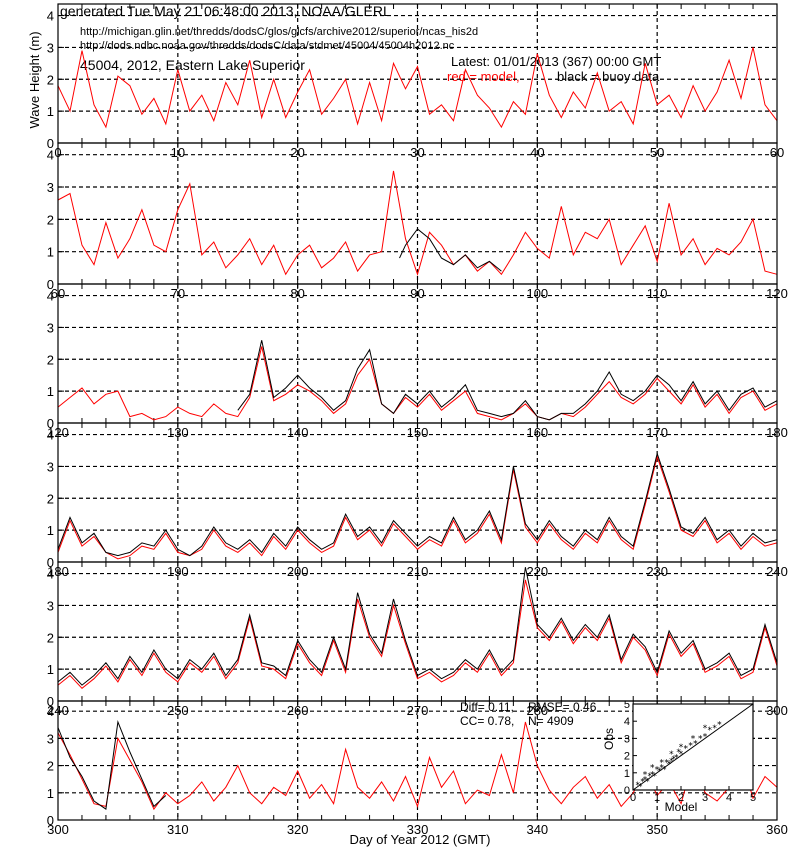 Image resolution: width=800 pixels, height=851 pixels. What do you see at coordinates (537, 829) in the screenshot?
I see `x-tick-label: 340` at bounding box center [537, 829].